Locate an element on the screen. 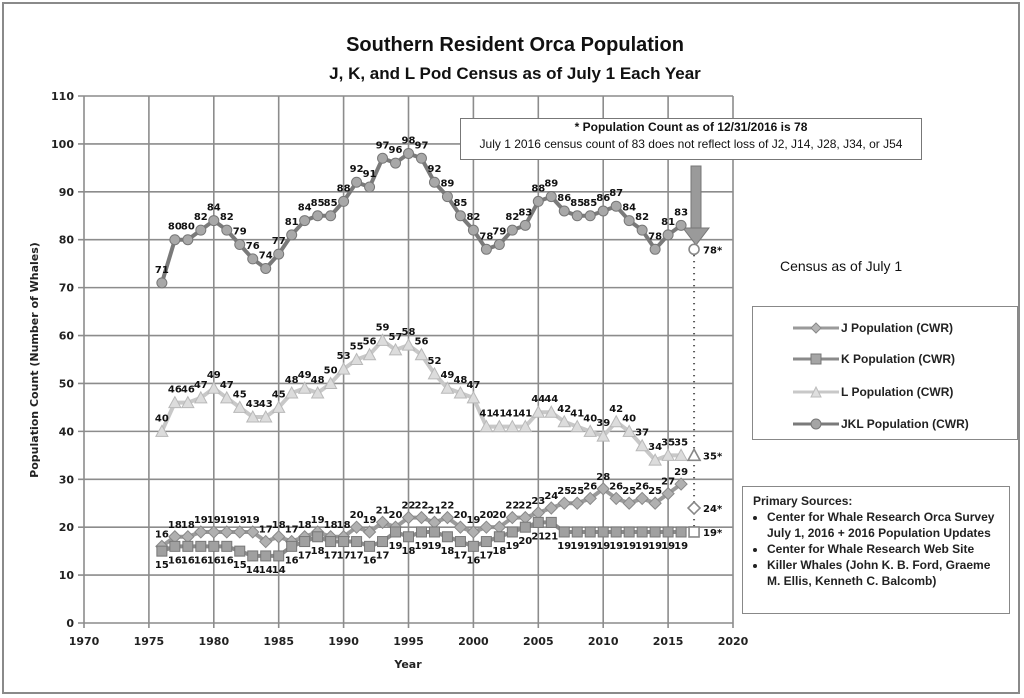 The height and width of the screenshot is (698, 1024). data-label: 27 is located at coordinates (668, 482).